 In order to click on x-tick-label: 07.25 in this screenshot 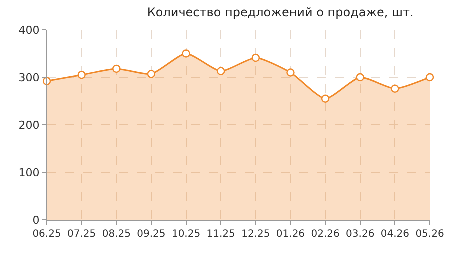, I will do `click(82, 234)`.